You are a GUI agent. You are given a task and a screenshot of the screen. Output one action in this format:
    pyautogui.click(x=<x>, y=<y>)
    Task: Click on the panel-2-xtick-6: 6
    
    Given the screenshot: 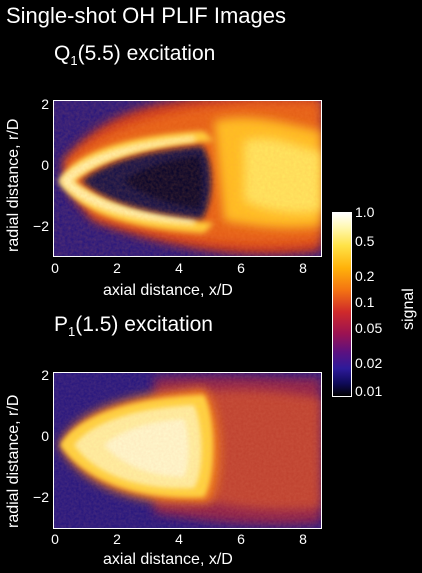 What is the action you would take?
    pyautogui.click(x=241, y=539)
    